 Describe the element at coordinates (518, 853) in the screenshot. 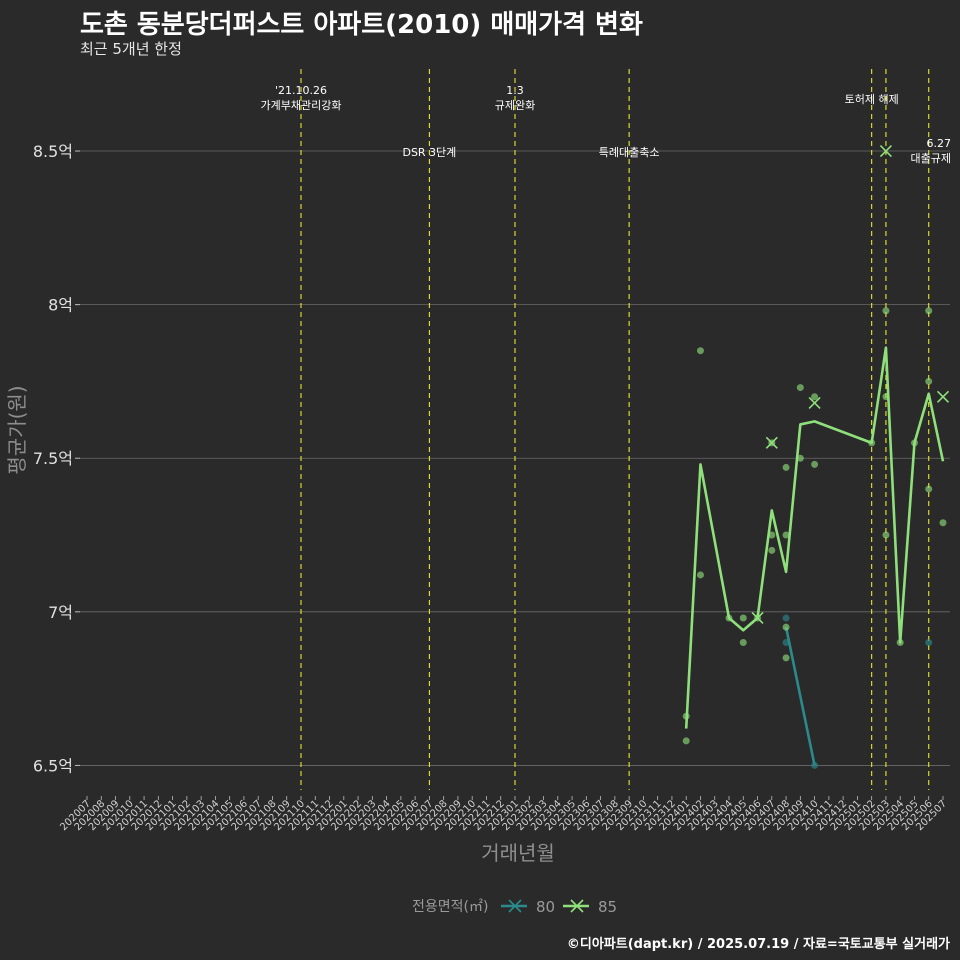

I see `x-axis-title: 거래년월` at that location.